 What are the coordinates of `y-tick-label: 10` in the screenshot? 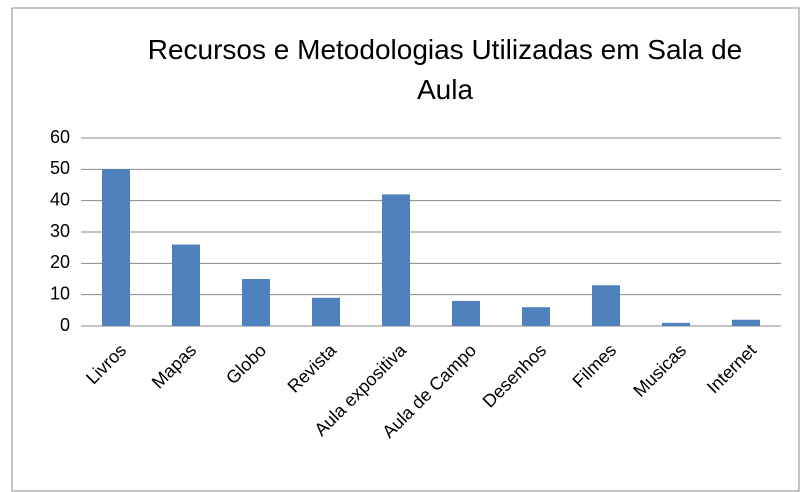 It's located at (60, 293).